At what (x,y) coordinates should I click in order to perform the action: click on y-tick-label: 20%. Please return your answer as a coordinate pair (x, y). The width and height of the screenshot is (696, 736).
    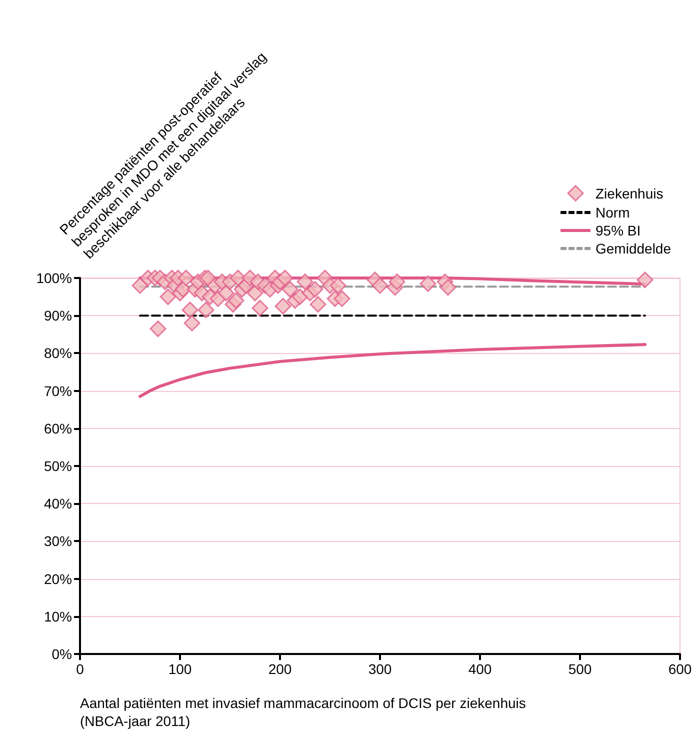
    Looking at the image, I should click on (58, 578).